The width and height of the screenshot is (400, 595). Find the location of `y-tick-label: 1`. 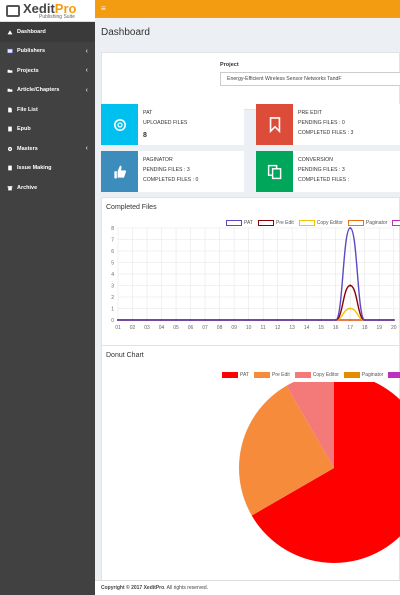

y-tick-label: 1 is located at coordinates (112, 310).